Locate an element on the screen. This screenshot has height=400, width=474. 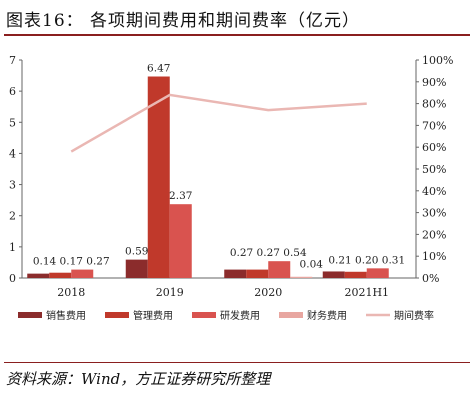
legend: 销售费用 管理费用 研发费用 财务费用 期间费率 is located at coordinates (226, 315).